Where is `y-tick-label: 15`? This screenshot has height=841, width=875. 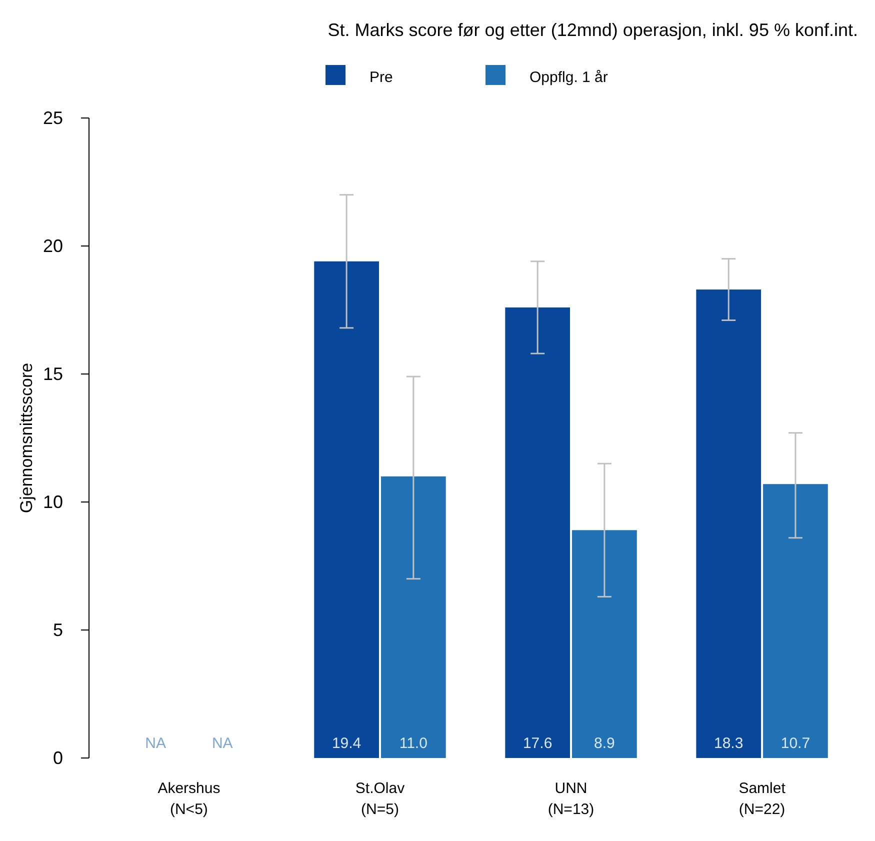 y-tick-label: 15 is located at coordinates (52, 374).